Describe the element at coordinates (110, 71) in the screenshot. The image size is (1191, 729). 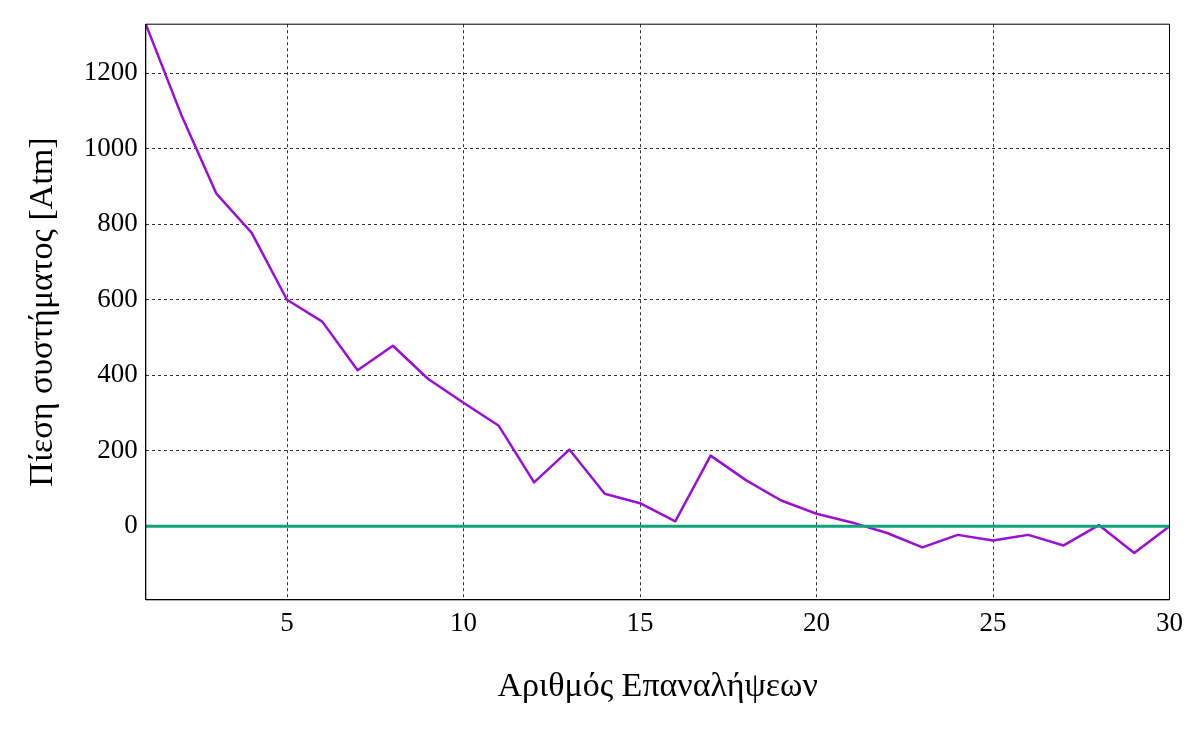
I see `y-tick-label: 1200` at that location.